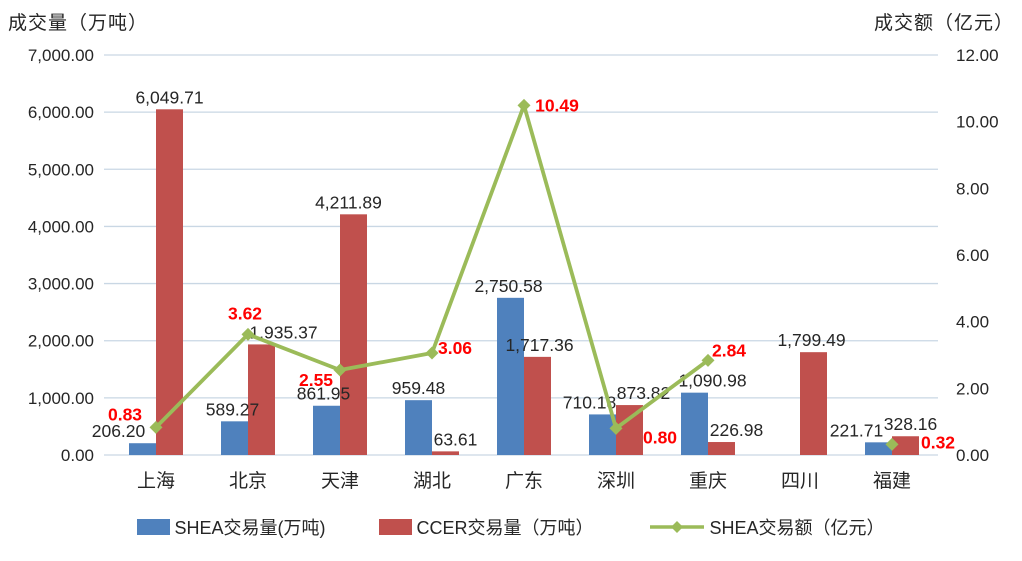 The image size is (1022, 561). Describe the element at coordinates (857, 430) in the screenshot. I see `bar-data-label: 221.71` at that location.